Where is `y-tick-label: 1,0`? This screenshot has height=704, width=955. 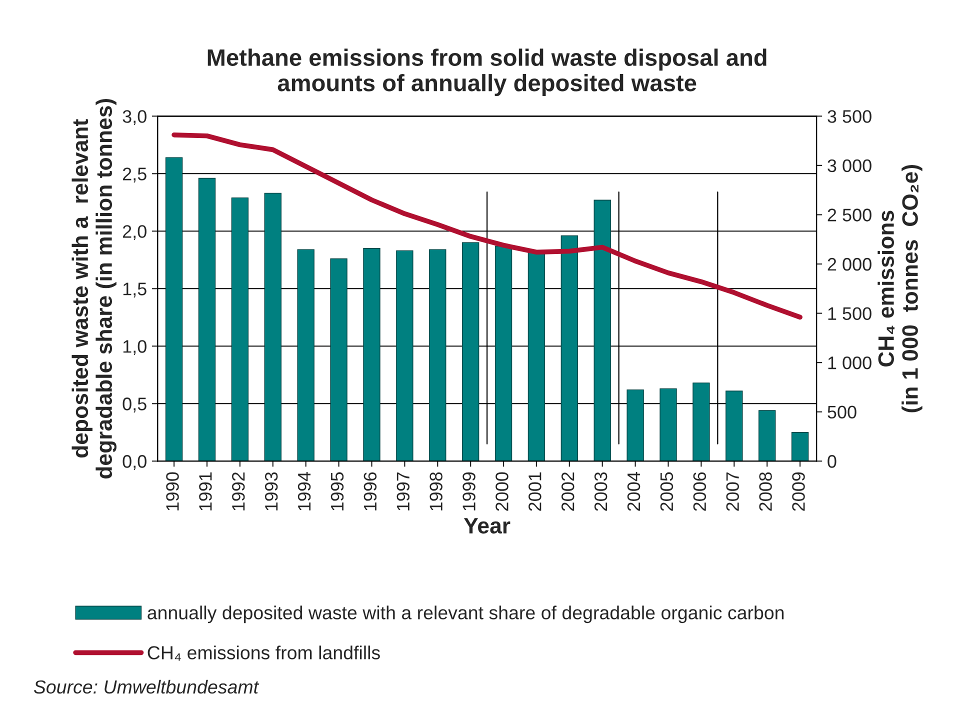 y-tick-label: 1,0 is located at coordinates (134, 347).